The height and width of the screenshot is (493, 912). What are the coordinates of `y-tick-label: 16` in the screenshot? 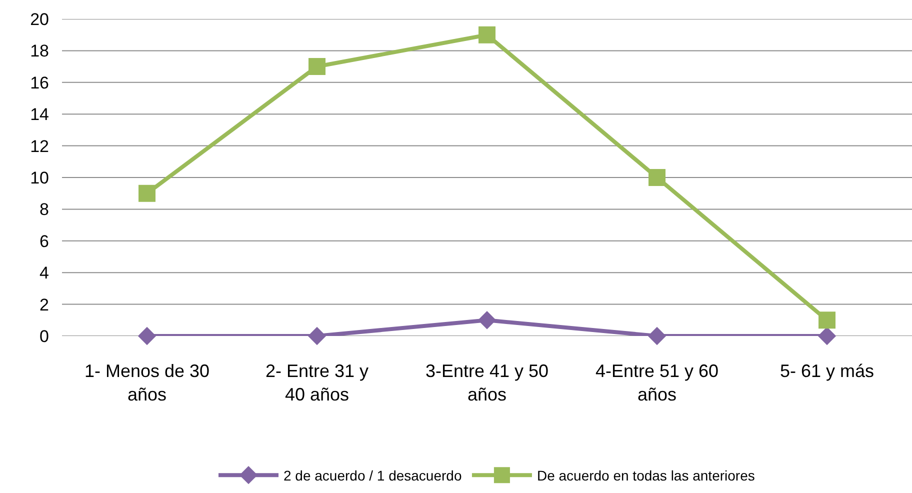 It's located at (39, 82).